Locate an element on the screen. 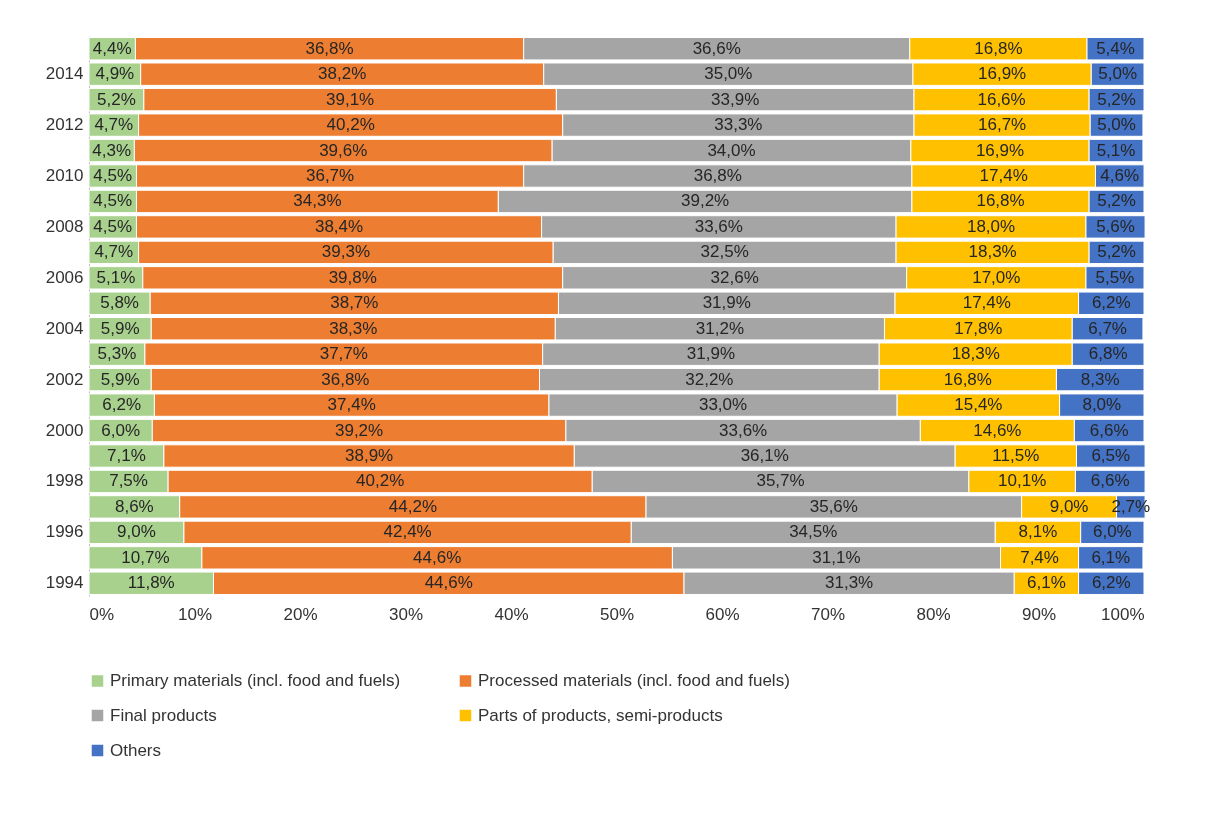 The image size is (1214, 820). data-label: 31,2% is located at coordinates (719, 328).